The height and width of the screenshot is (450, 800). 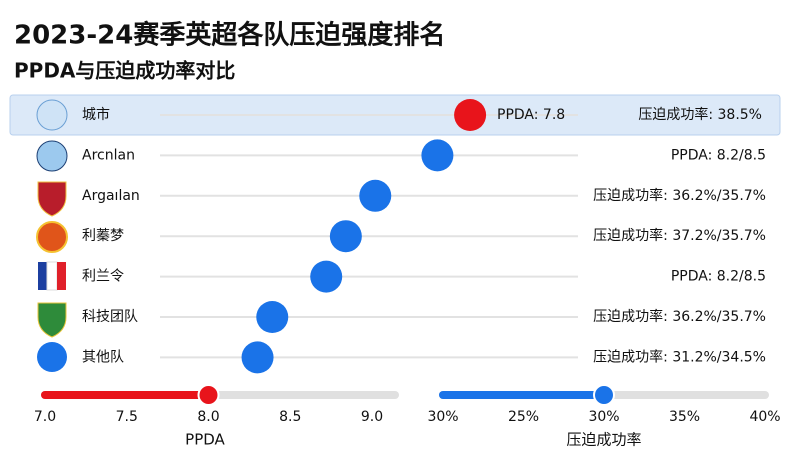 I want to click on x-tick-label: 9.0, so click(x=372, y=417).